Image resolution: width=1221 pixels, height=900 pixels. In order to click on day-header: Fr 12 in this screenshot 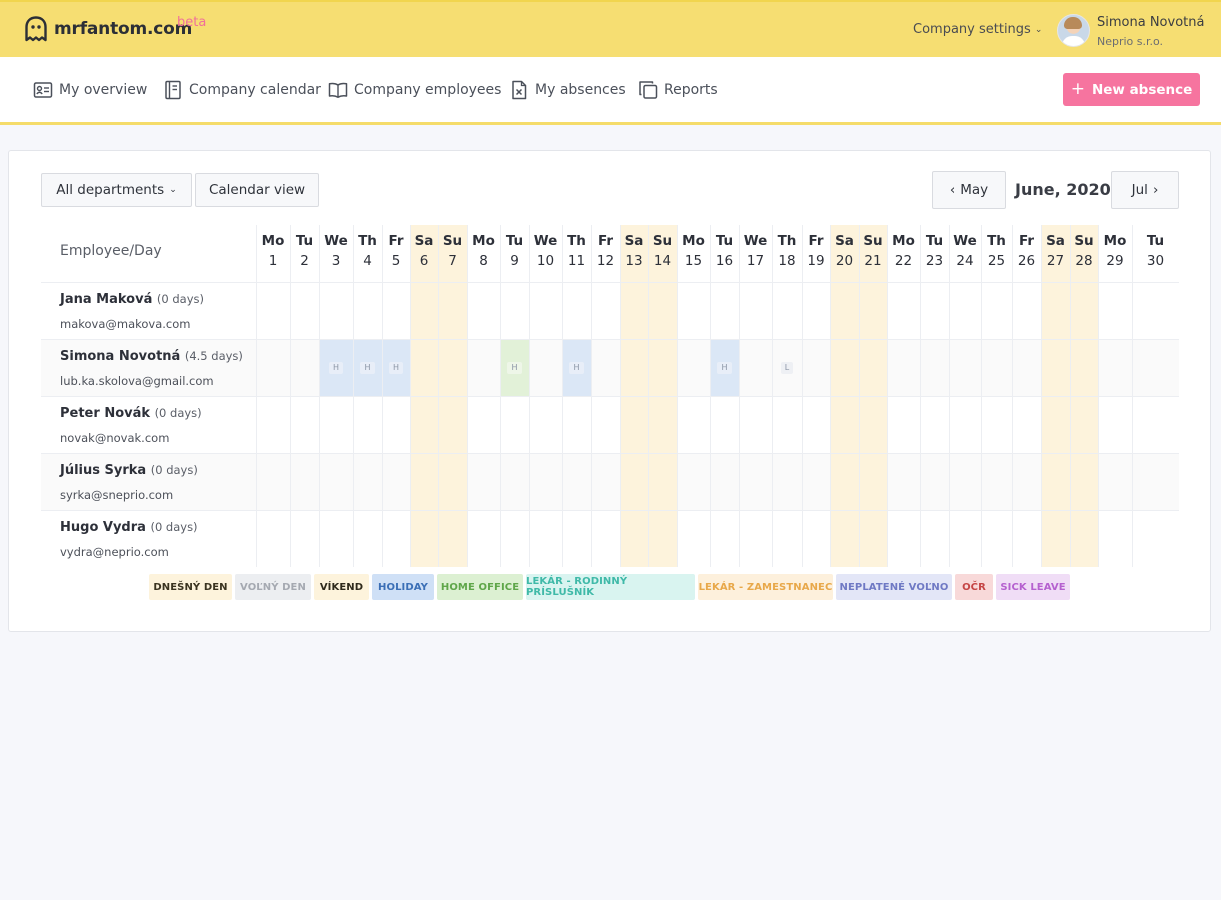, I will do `click(605, 248)`.